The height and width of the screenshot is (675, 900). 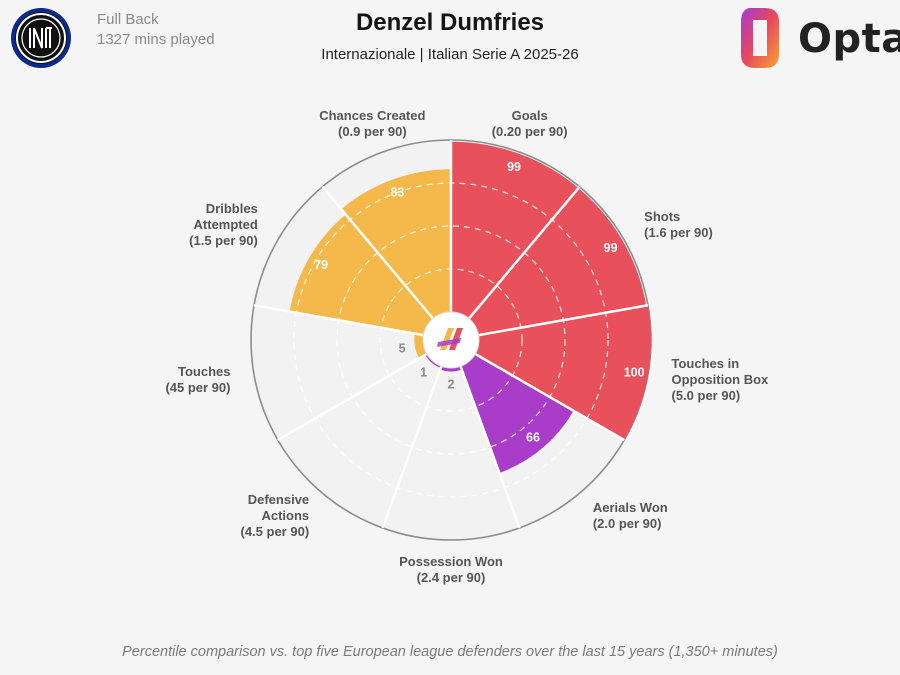 I want to click on player-meta: Full Back 1327 mins played, so click(x=156, y=30).